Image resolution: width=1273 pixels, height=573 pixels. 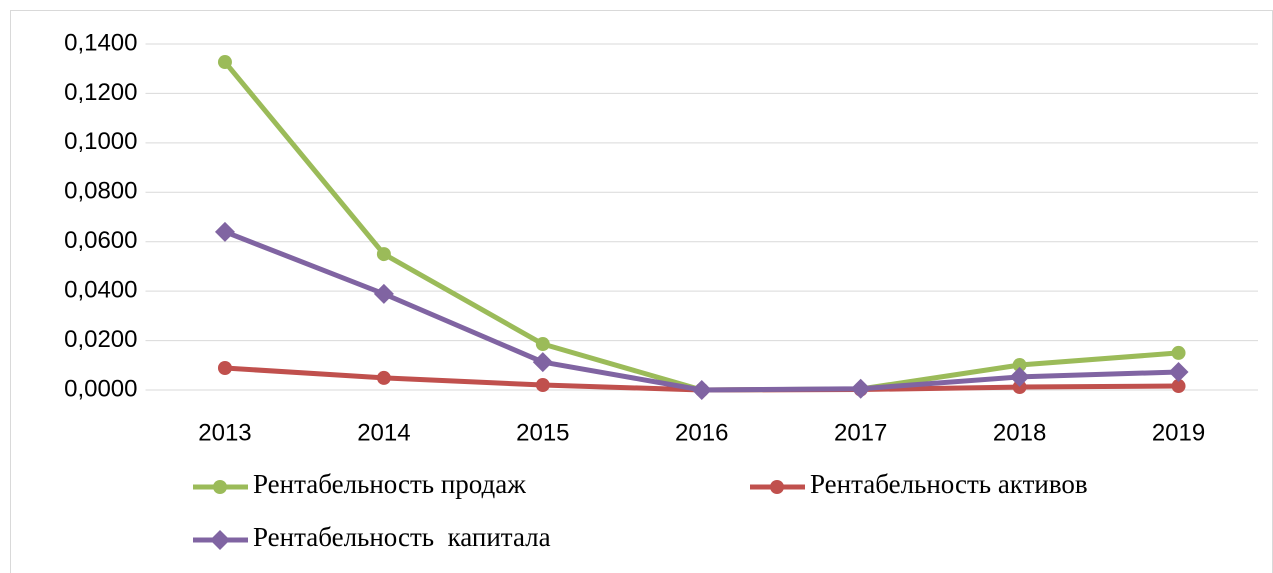 What do you see at coordinates (224, 432) in the screenshot?
I see `x-tick-label: 2013` at bounding box center [224, 432].